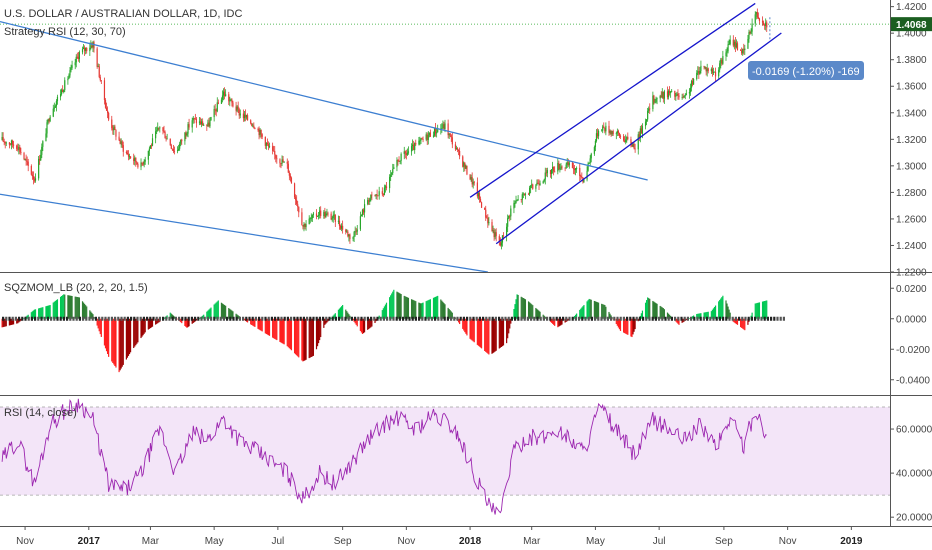 This screenshot has width=932, height=550. What do you see at coordinates (76, 288) in the screenshot?
I see `sqzmom-label: SQZMOM_LB (20, 2, 20, 1.5)` at bounding box center [76, 288].